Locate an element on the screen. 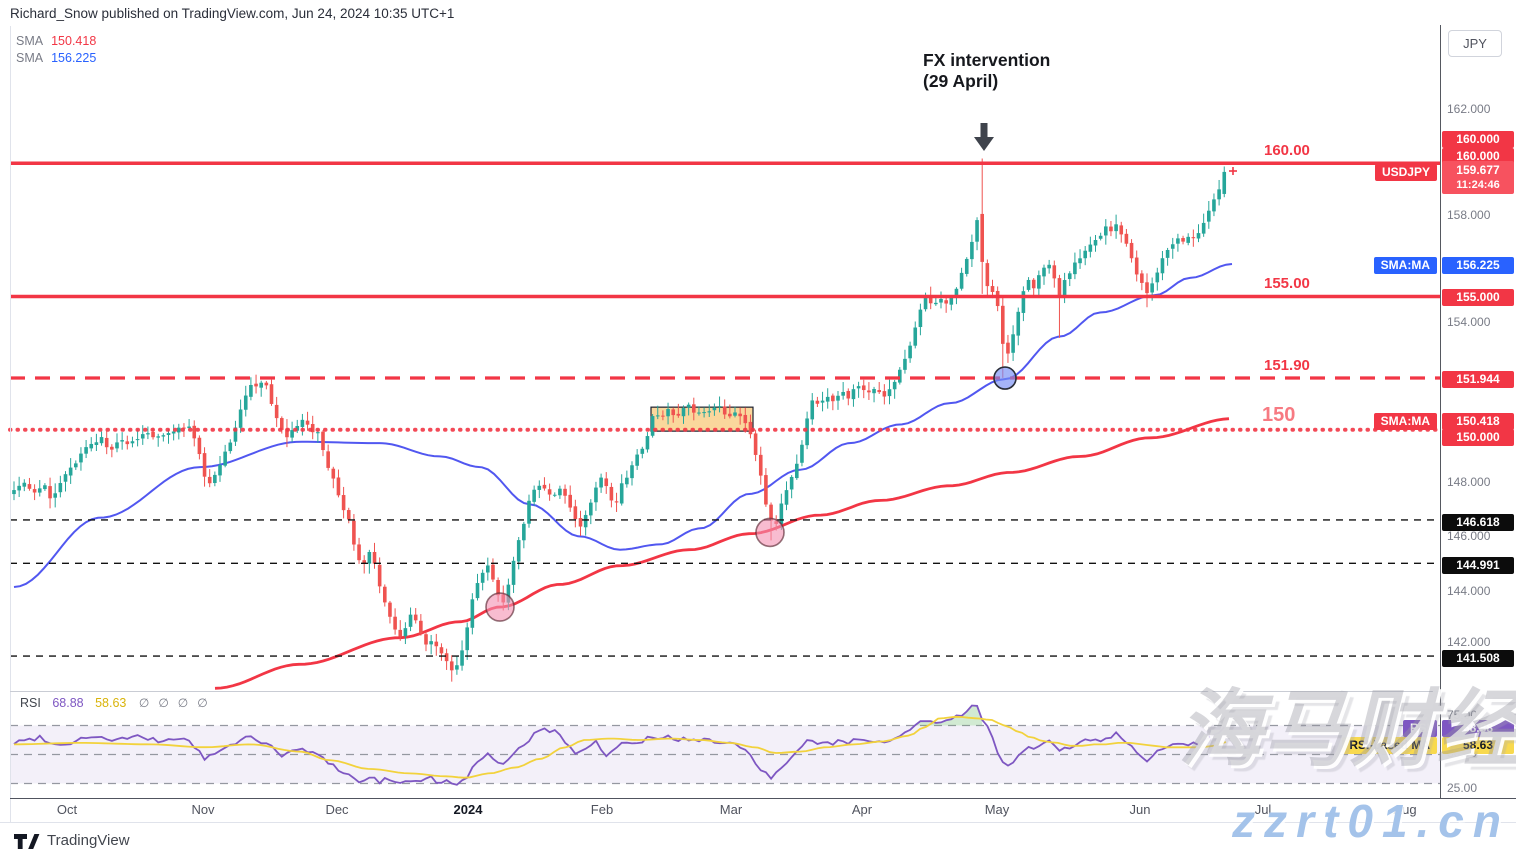 This screenshot has height=857, width=1516. level-price-label: 160.00 is located at coordinates (1287, 150).